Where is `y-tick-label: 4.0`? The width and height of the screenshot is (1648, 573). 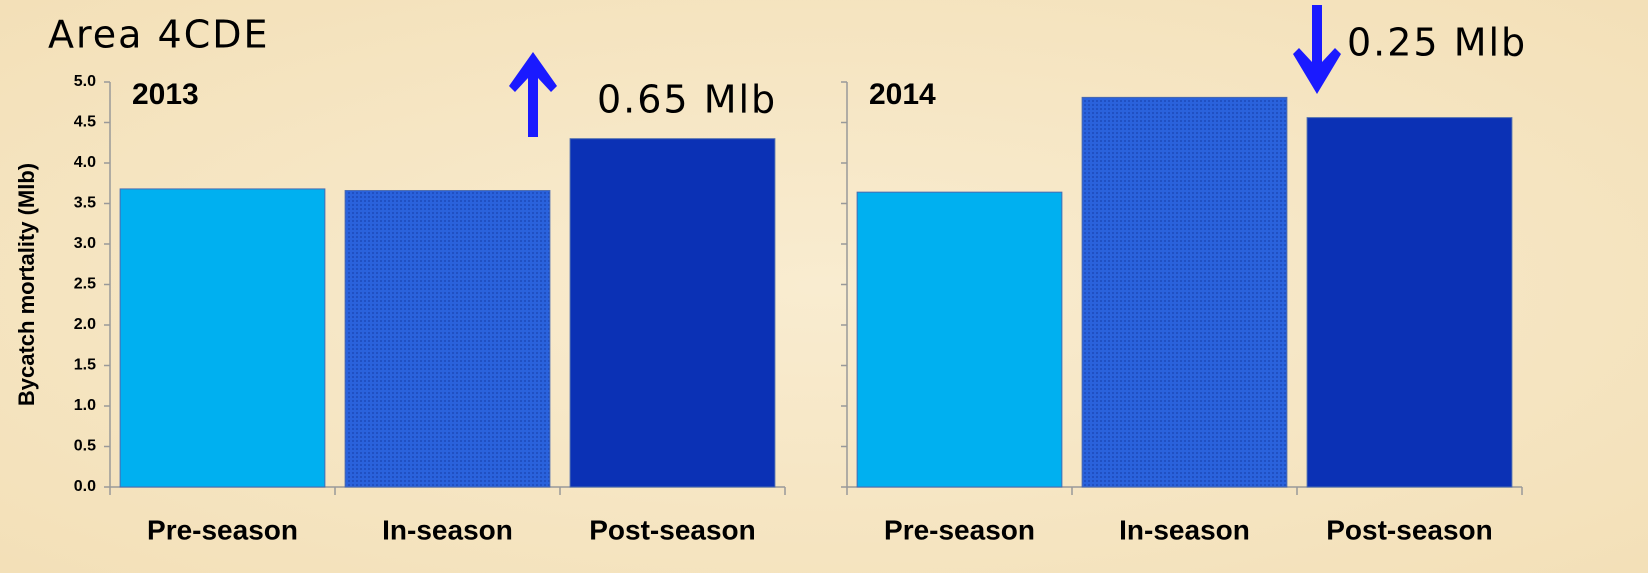 y-tick-label: 4.0 is located at coordinates (85, 162).